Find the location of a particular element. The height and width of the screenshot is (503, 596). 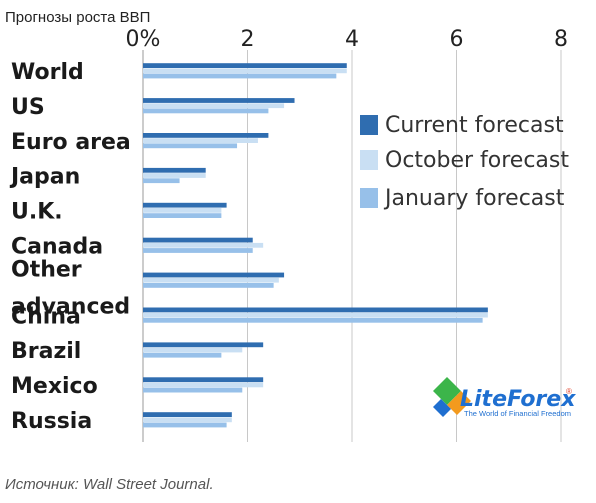

legend-item-0: Current forecast is located at coordinates (462, 125).